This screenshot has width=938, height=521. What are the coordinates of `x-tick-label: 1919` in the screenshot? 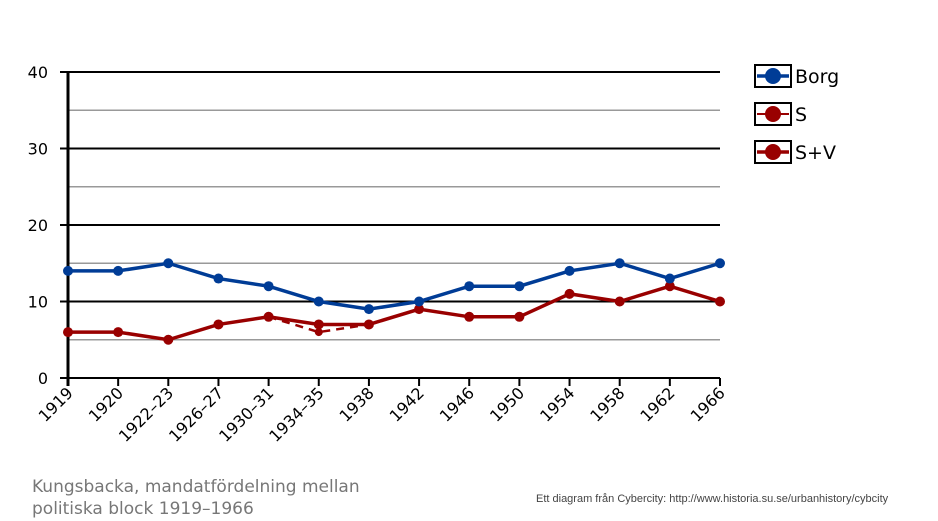 It's located at (56, 404).